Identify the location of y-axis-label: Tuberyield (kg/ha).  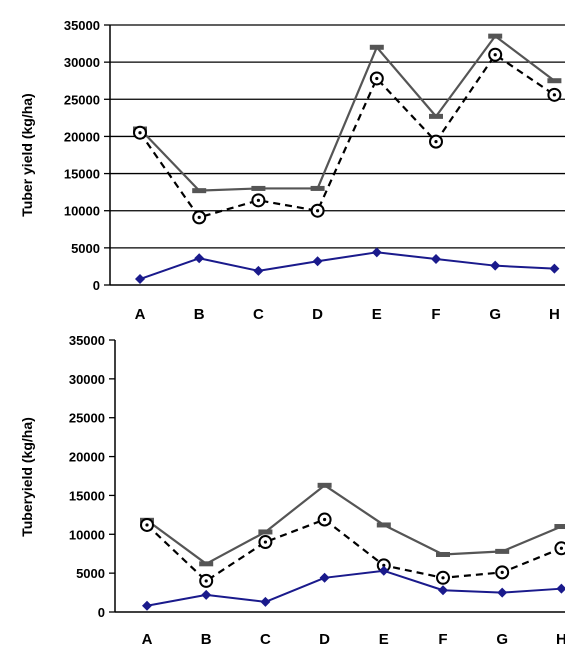
(27, 477).